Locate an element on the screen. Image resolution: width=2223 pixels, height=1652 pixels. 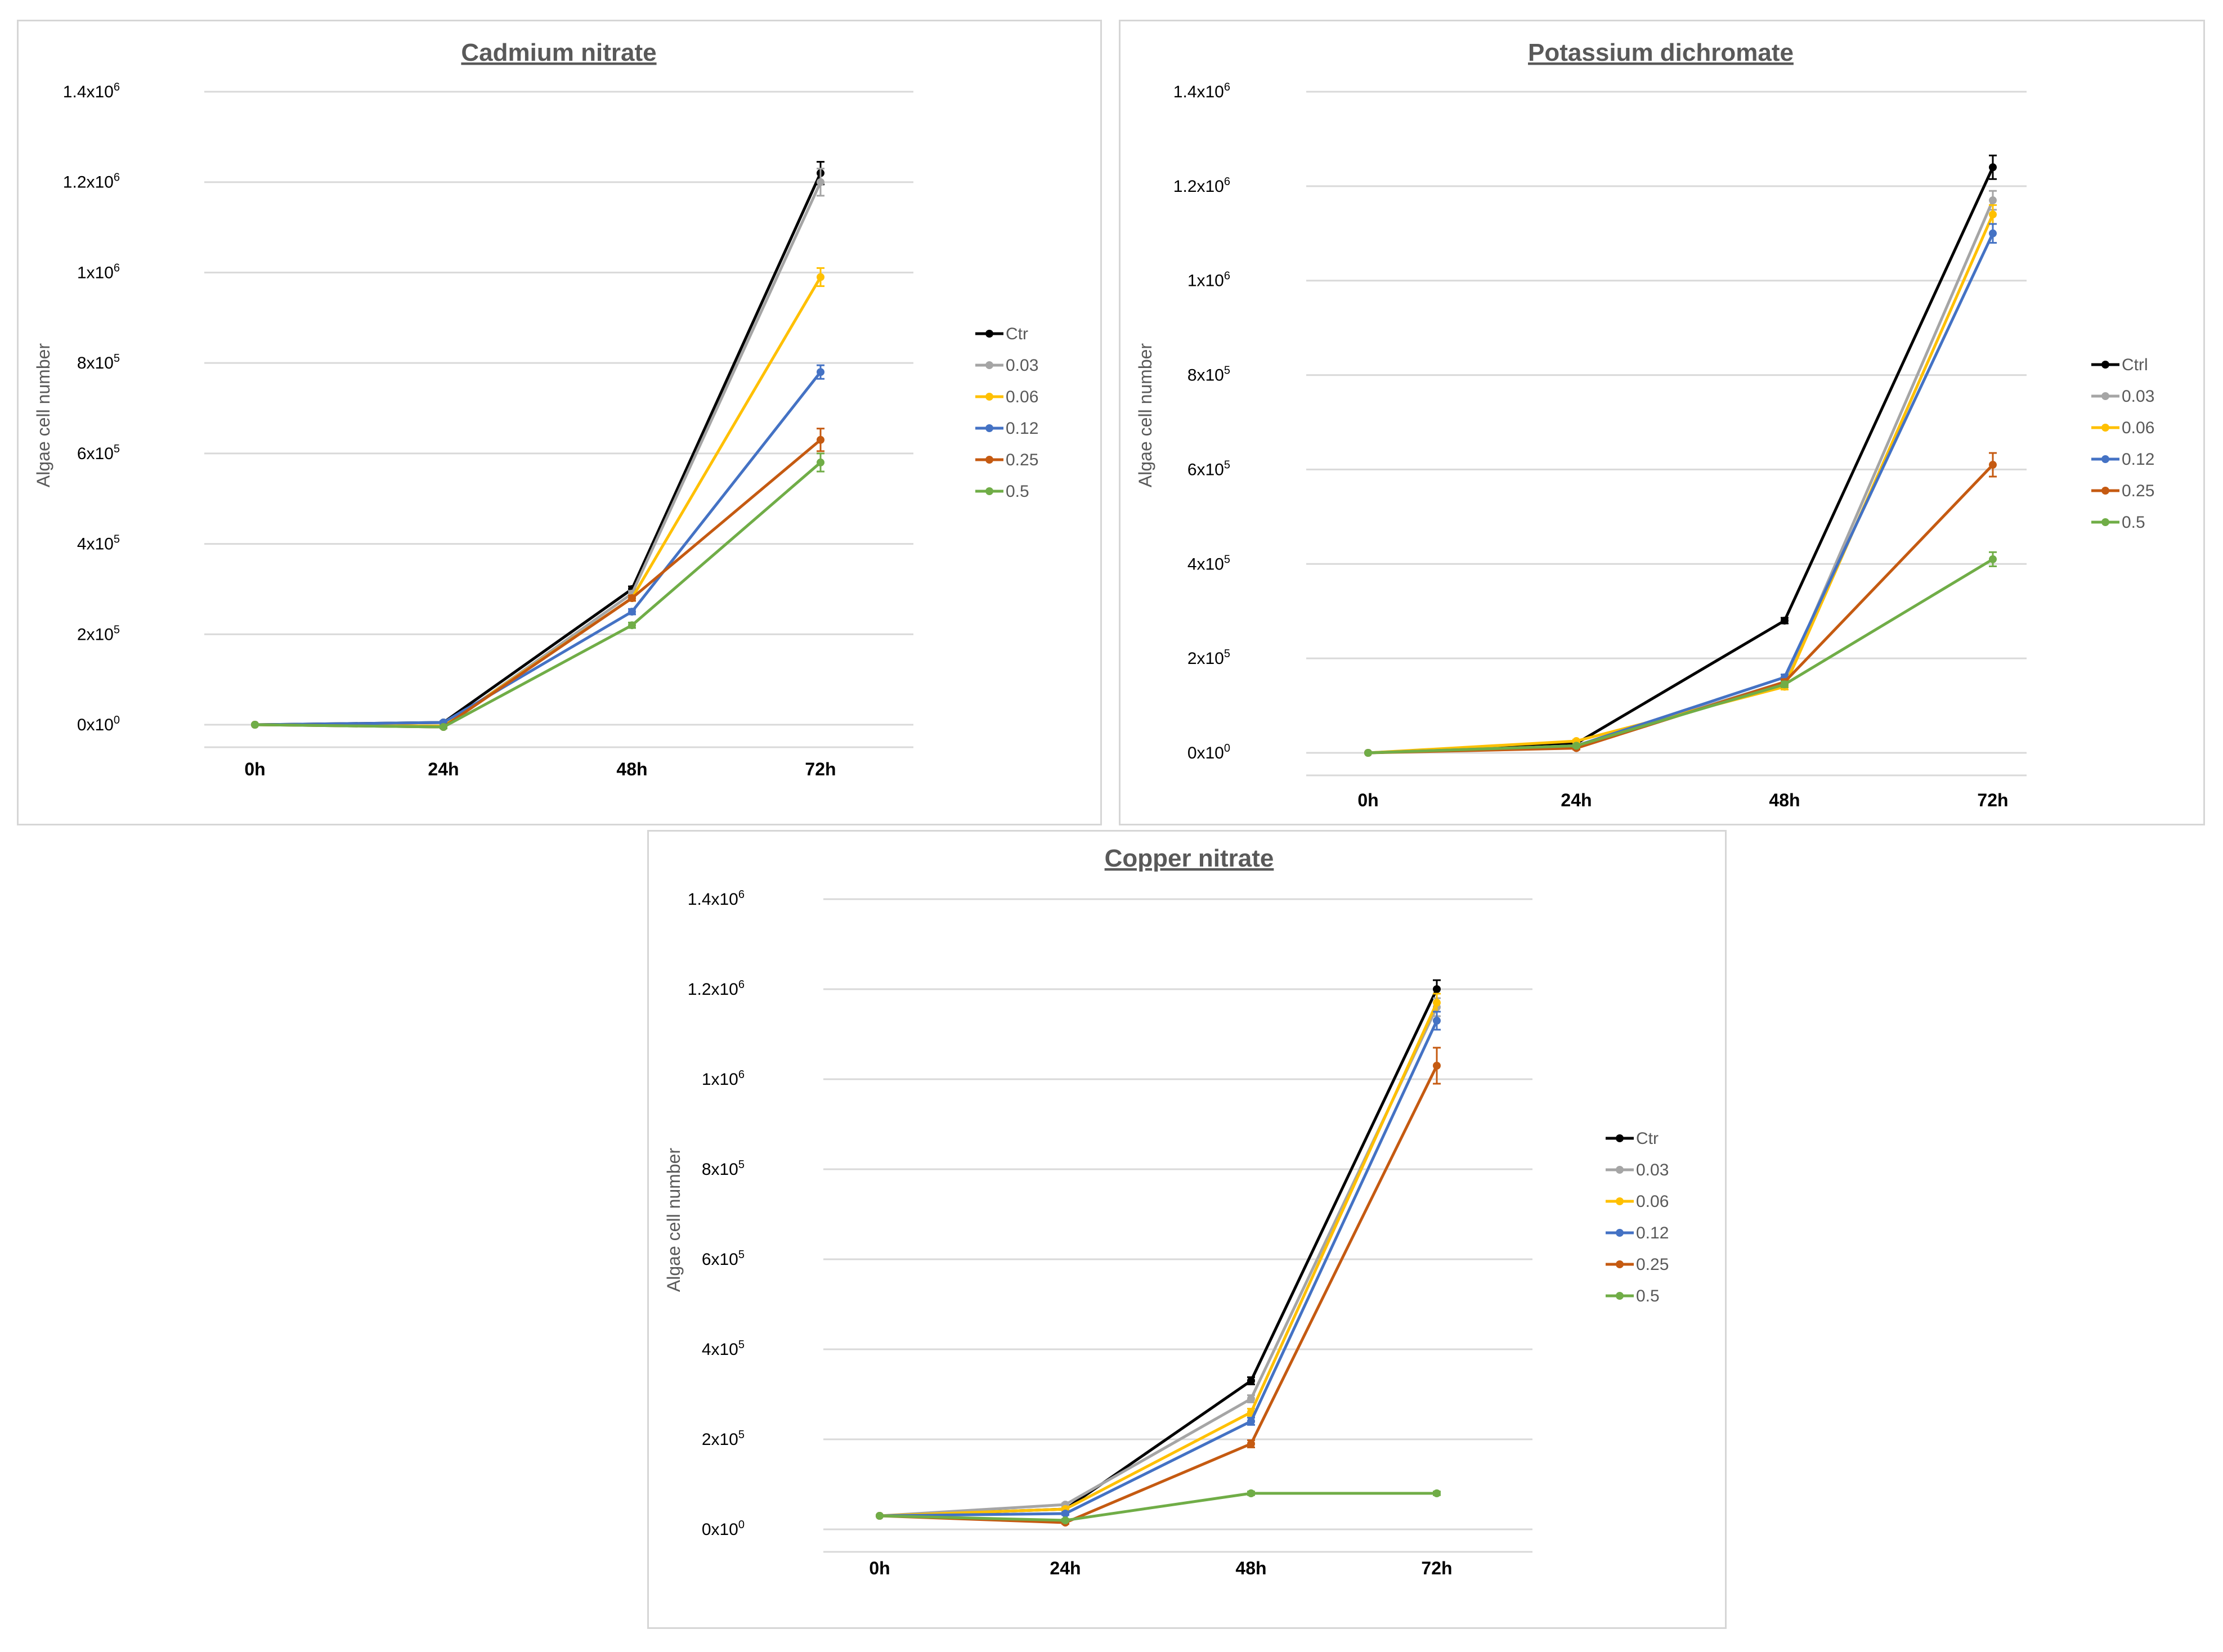
chart-title: Cadmium nitrate is located at coordinates (558, 53).